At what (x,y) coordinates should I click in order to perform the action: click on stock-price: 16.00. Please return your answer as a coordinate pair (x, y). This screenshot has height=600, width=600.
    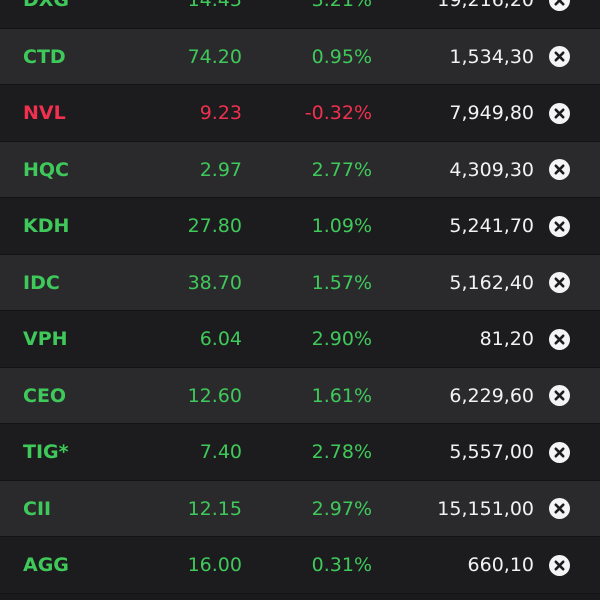
    Looking at the image, I should click on (214, 565).